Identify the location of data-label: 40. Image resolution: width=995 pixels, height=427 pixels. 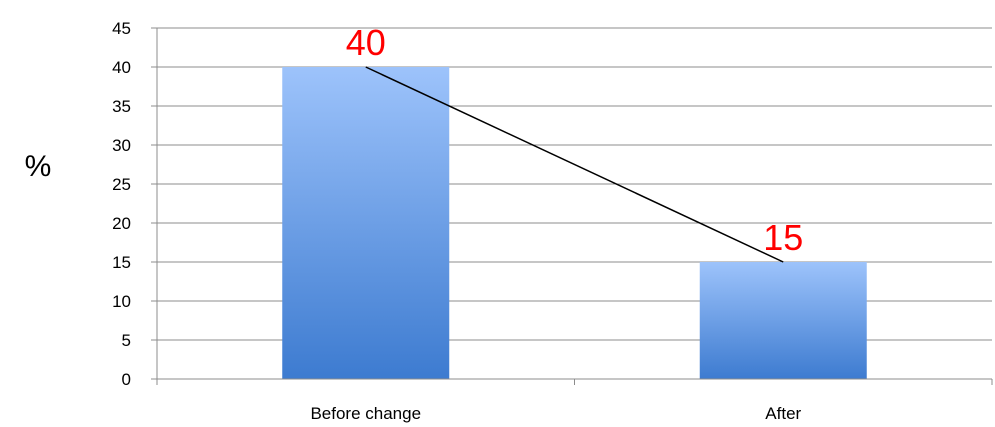
(366, 42).